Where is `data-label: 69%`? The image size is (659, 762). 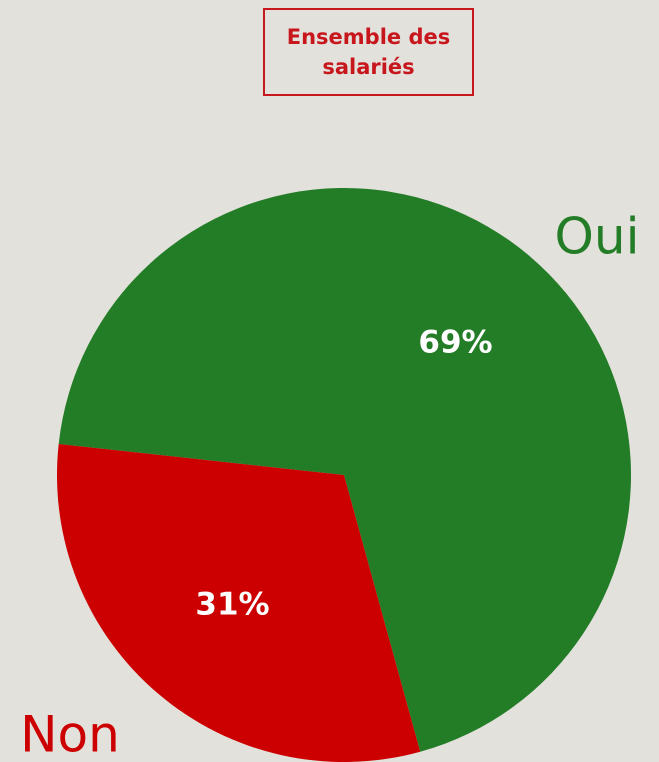
data-label: 69% is located at coordinates (455, 343).